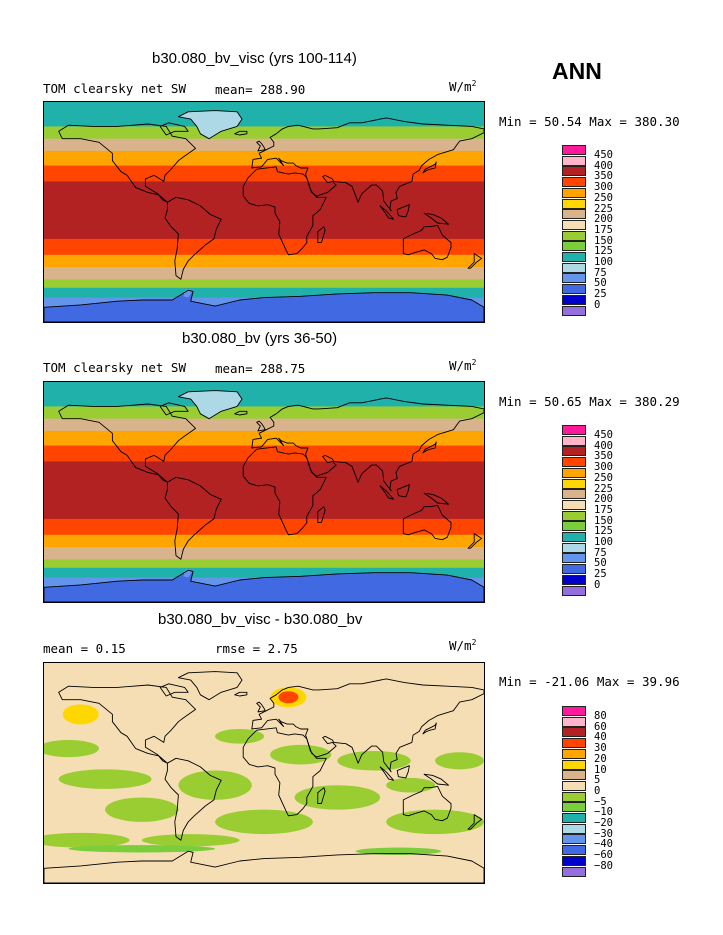  What do you see at coordinates (210, 125) in the screenshot?
I see `panel-1-coast-greenland` at bounding box center [210, 125].